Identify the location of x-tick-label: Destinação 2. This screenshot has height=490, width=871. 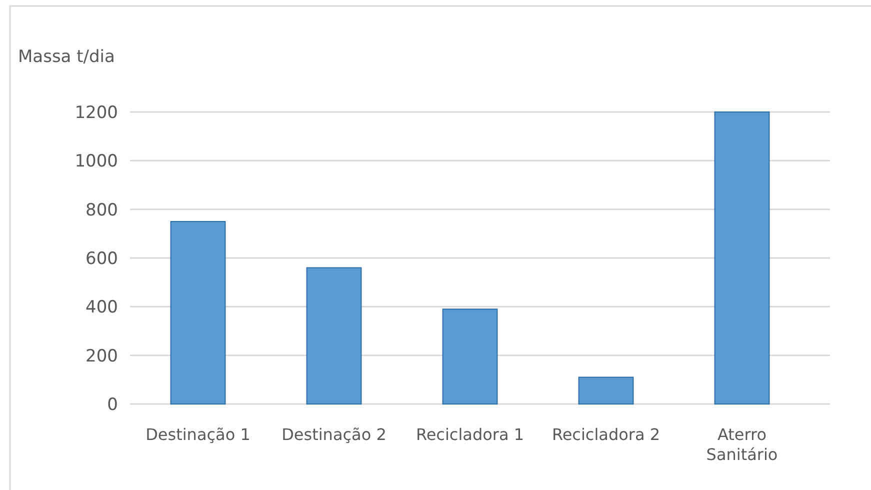
(334, 434).